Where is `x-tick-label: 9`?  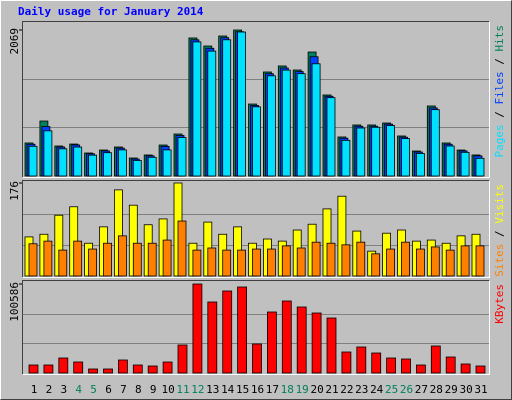
x-tick-label: 9 is located at coordinates (153, 389).